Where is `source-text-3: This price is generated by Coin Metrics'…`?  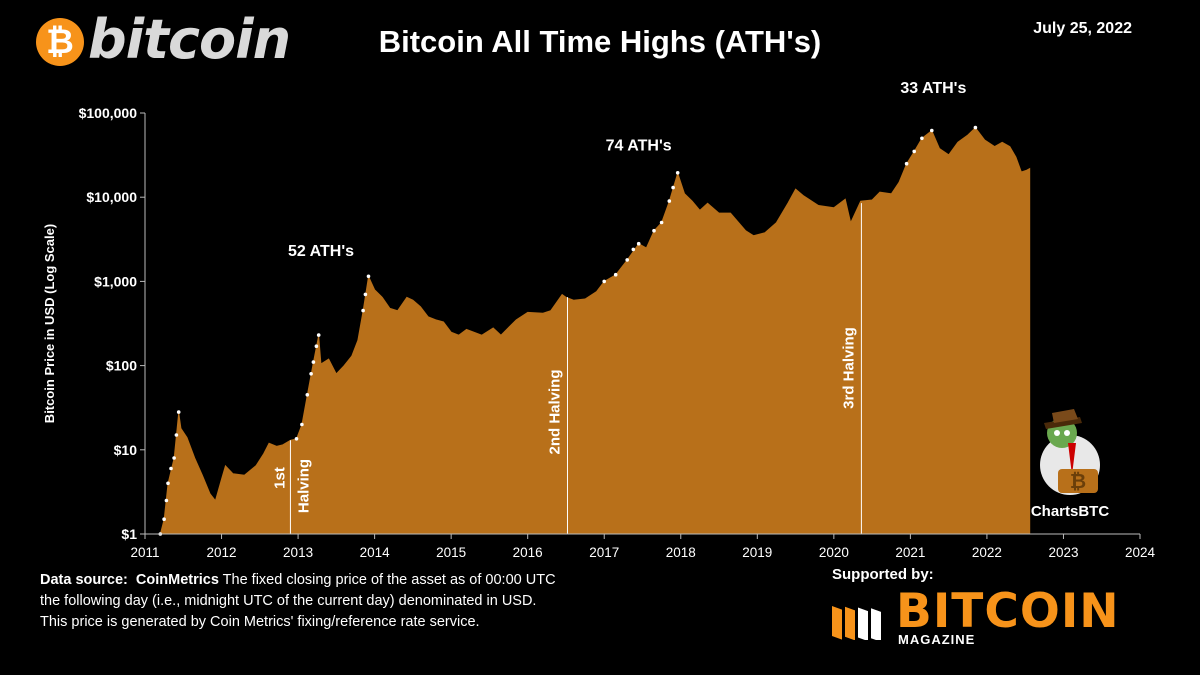 source-text-3: This price is generated by Coin Metrics'… is located at coordinates (260, 622).